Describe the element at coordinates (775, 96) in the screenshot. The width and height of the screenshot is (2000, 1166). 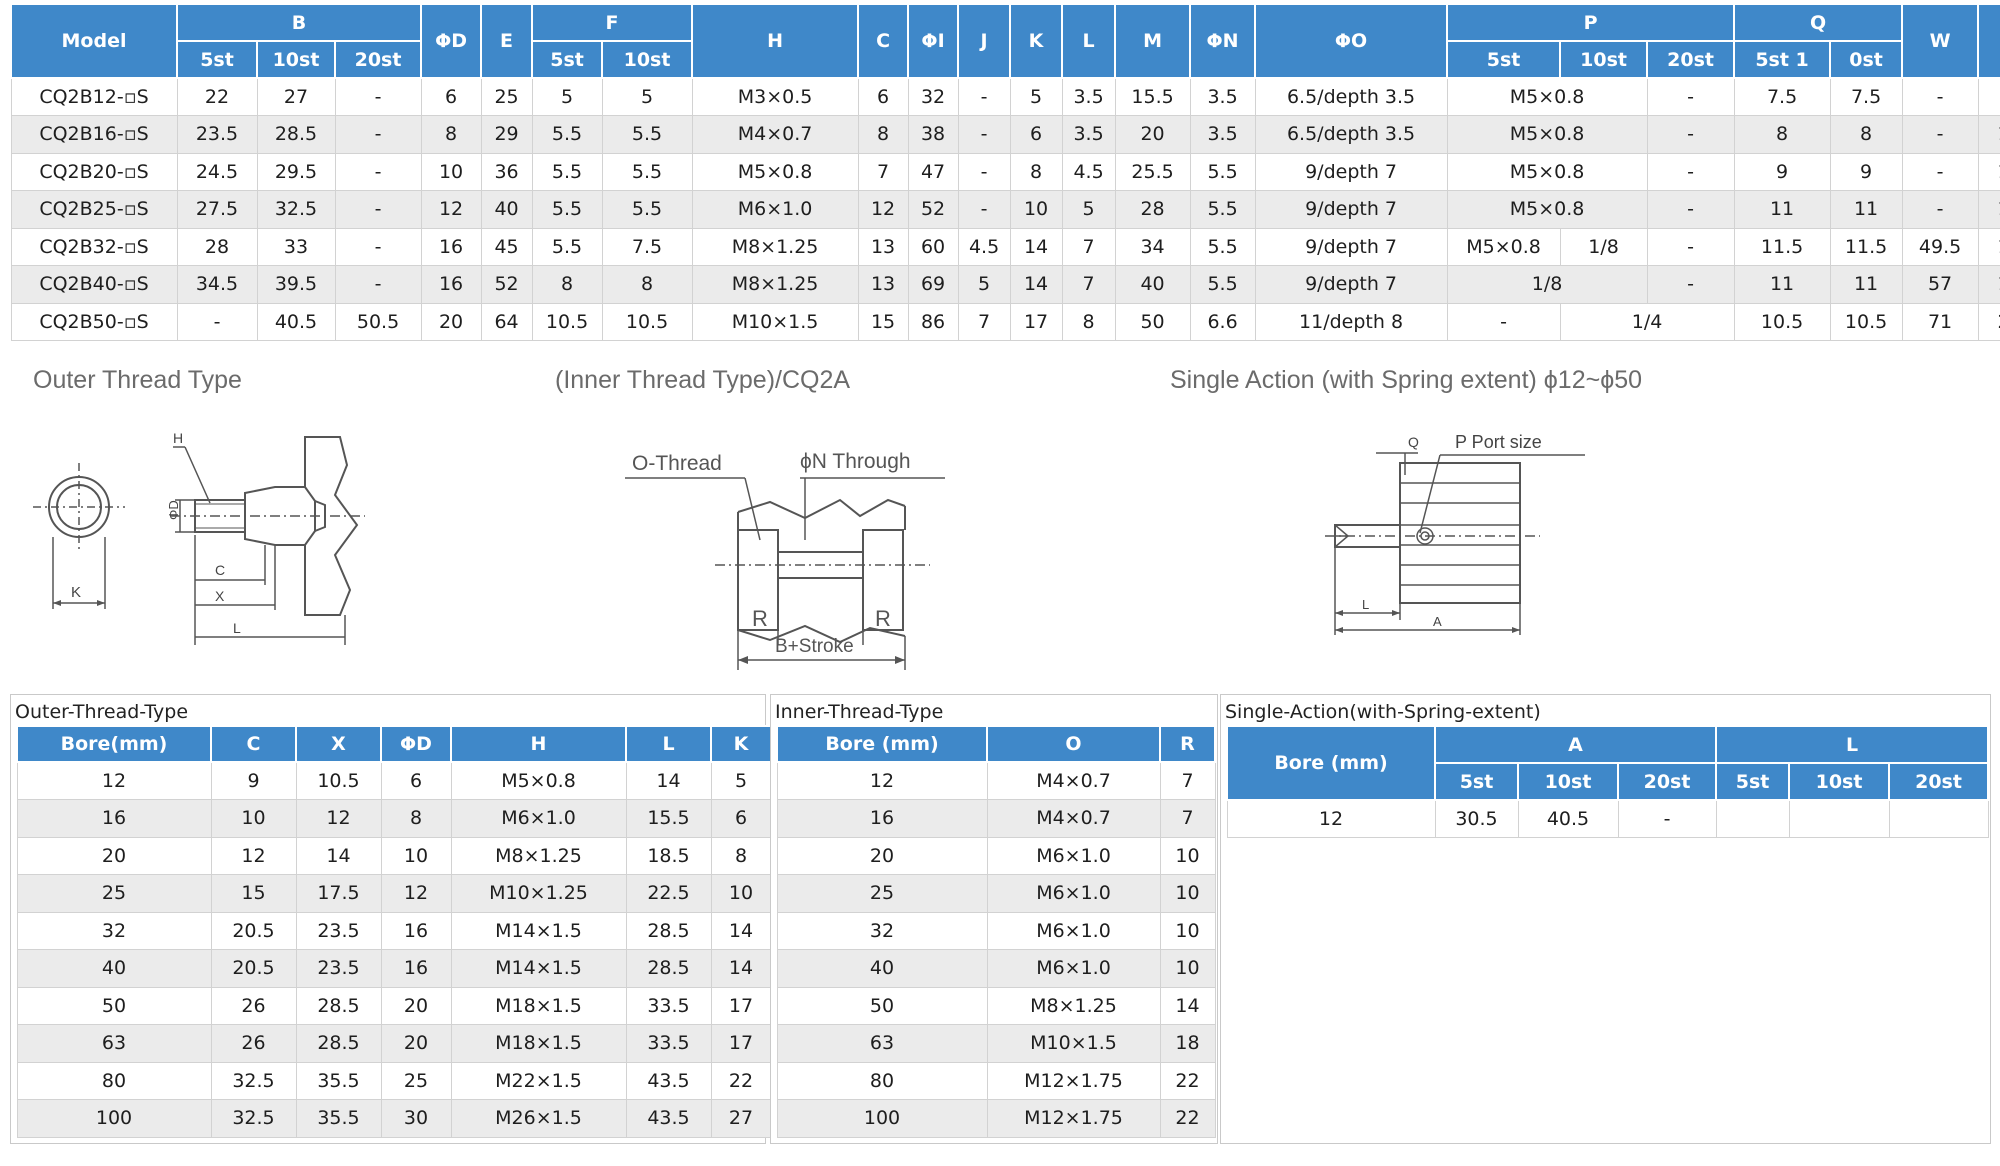
I see `cell-h: M3×0.5` at that location.